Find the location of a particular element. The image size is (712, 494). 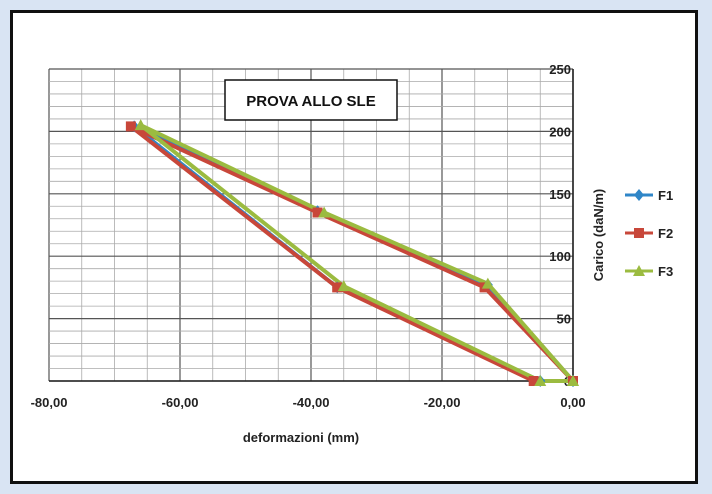

x-axis-title: deformazioni (mm) is located at coordinates (301, 437).